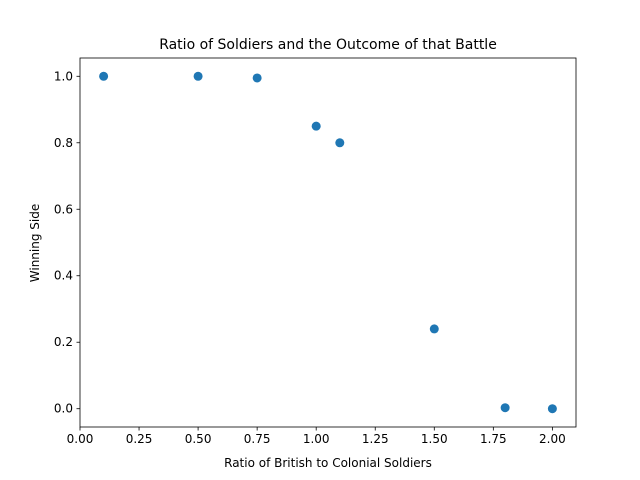 The image size is (640, 480). Describe the element at coordinates (63, 276) in the screenshot. I see `y-tick-label: 0.4` at that location.